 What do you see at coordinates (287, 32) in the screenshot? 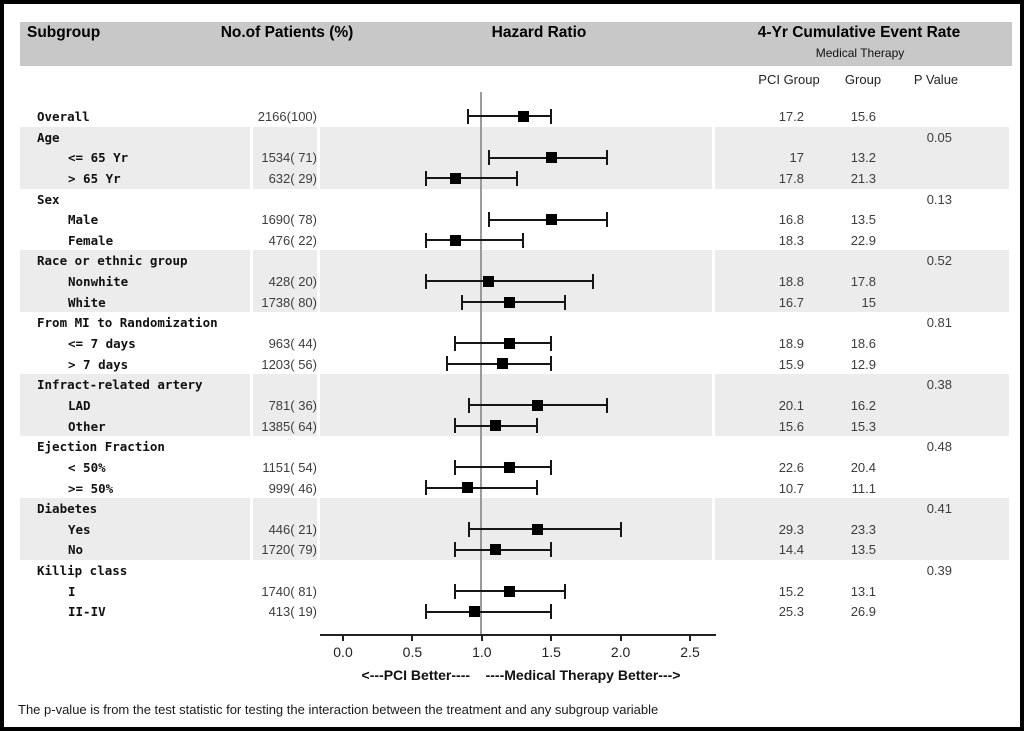
I see `column-header-patients: No.of Patients (%)` at bounding box center [287, 32].